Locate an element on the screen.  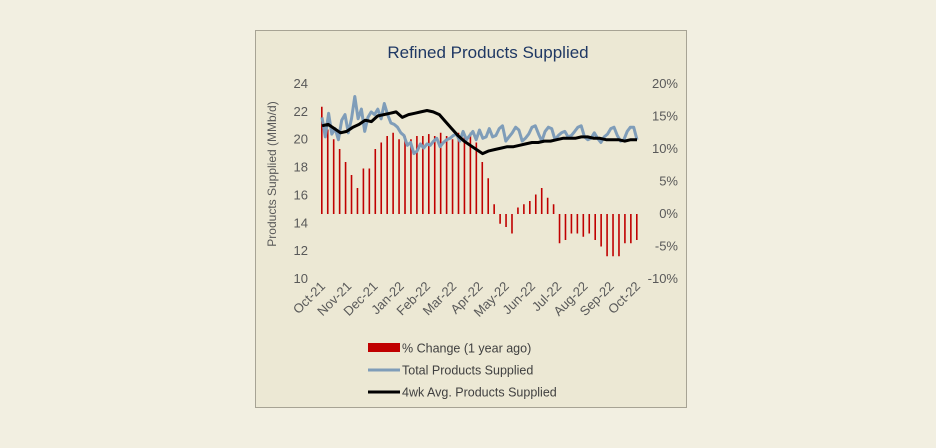
y2-axis-ticks: 20% 15% 10% 5% 0% -5% -10% is located at coordinates (663, 181).